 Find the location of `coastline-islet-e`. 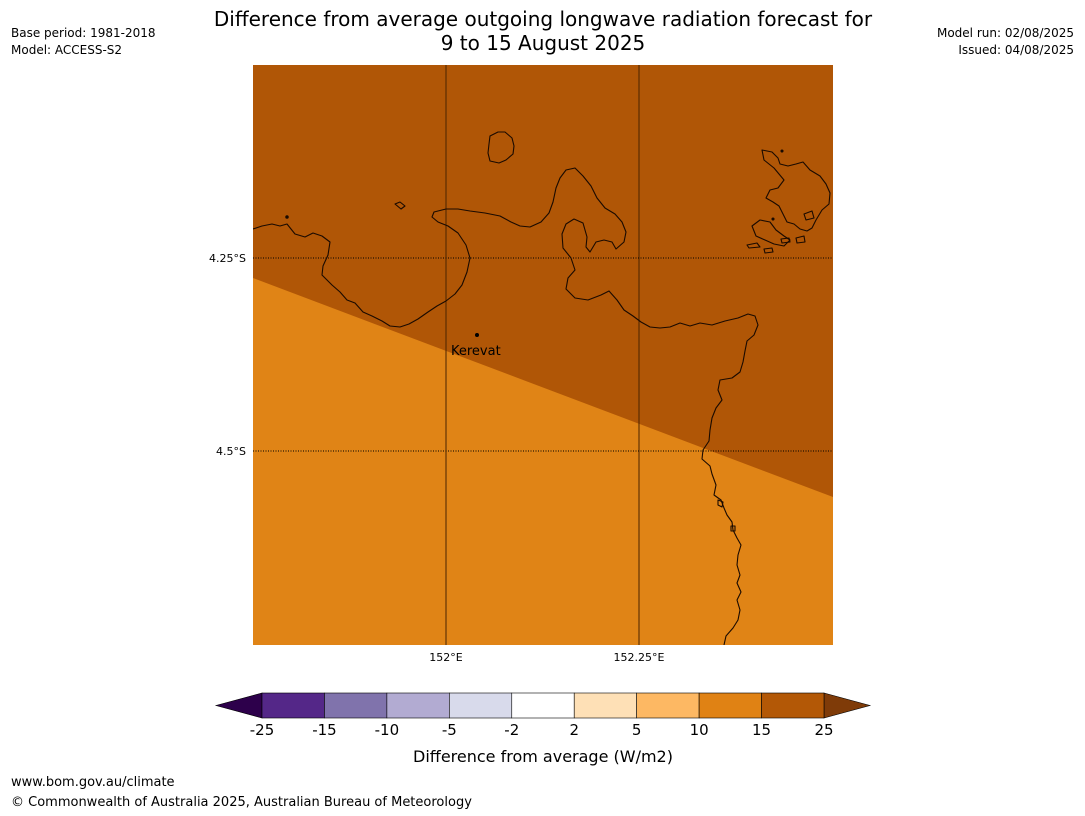

coastline-islet-e is located at coordinates (800, 239).